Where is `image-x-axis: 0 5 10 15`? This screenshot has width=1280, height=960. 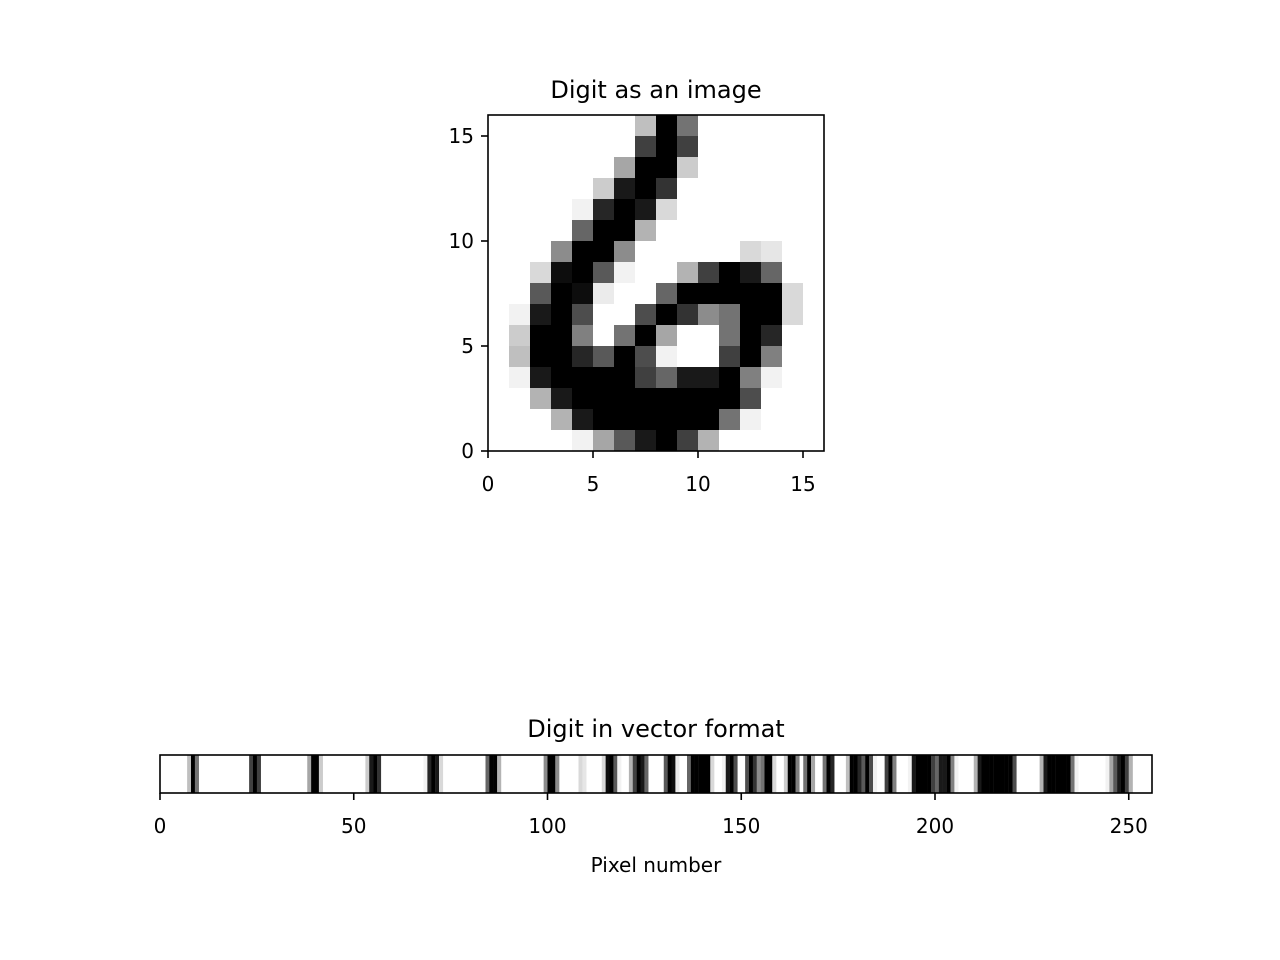
image-x-axis: 0 5 10 15 is located at coordinates (649, 473).